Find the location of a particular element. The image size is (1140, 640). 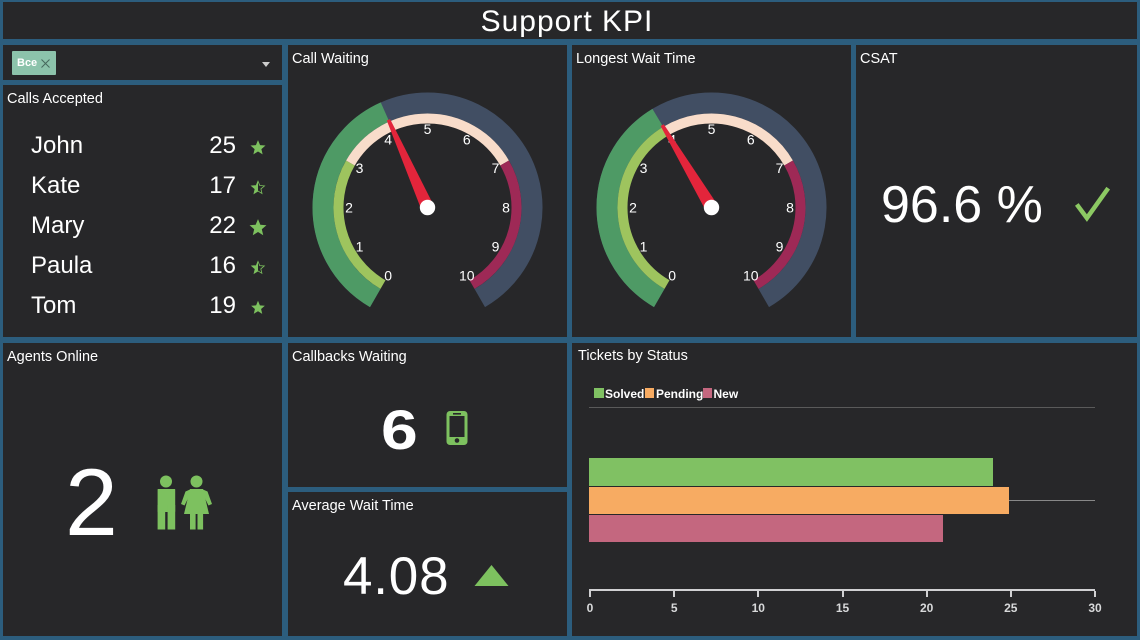

svg-text: 4 is located at coordinates (388, 139).